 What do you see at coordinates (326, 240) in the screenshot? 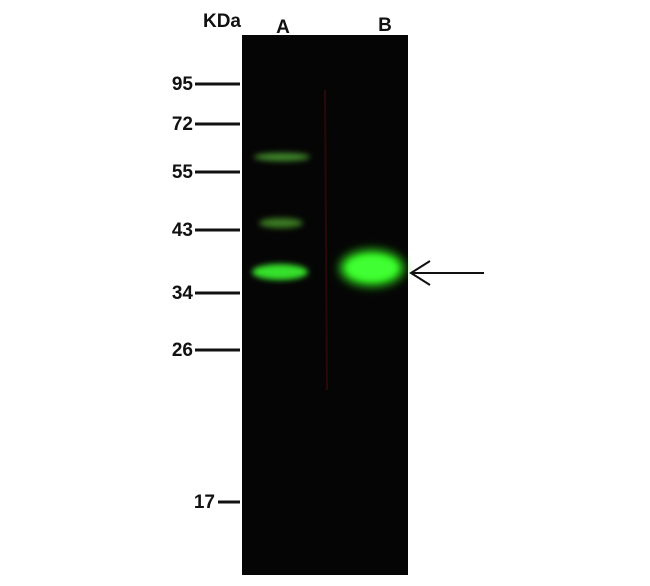
I see `lane-streak` at bounding box center [326, 240].